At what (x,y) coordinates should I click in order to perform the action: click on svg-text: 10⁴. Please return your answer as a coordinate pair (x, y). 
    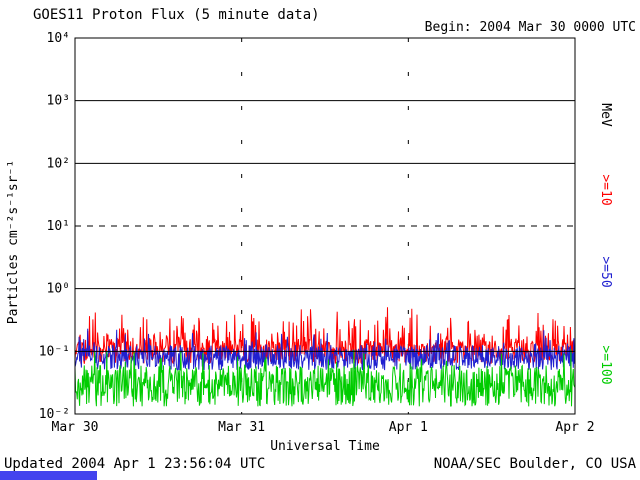
    Looking at the image, I should click on (58, 38).